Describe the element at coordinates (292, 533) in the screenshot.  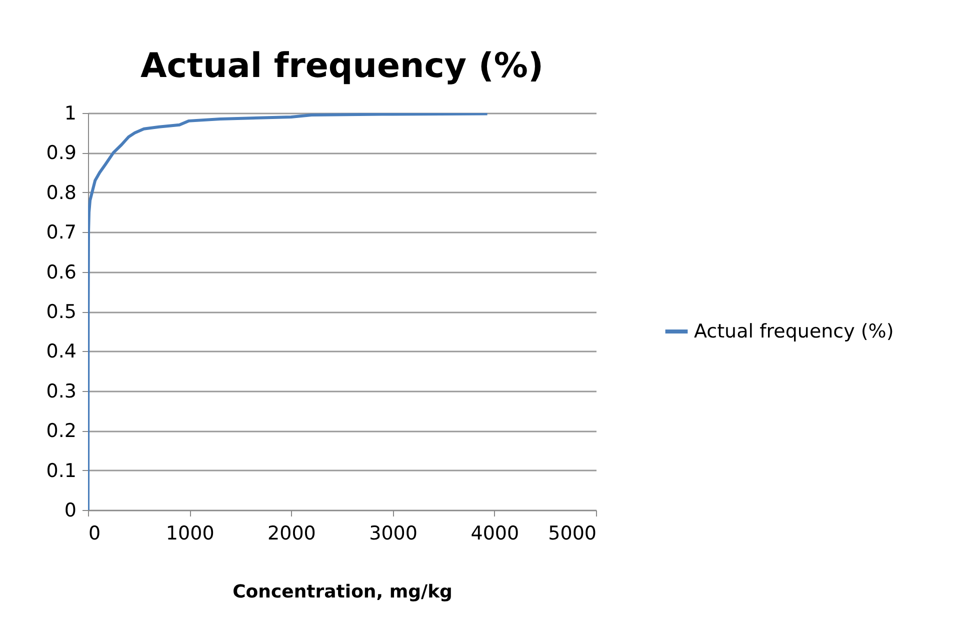
I see `x-tick-label: 2000` at that location.